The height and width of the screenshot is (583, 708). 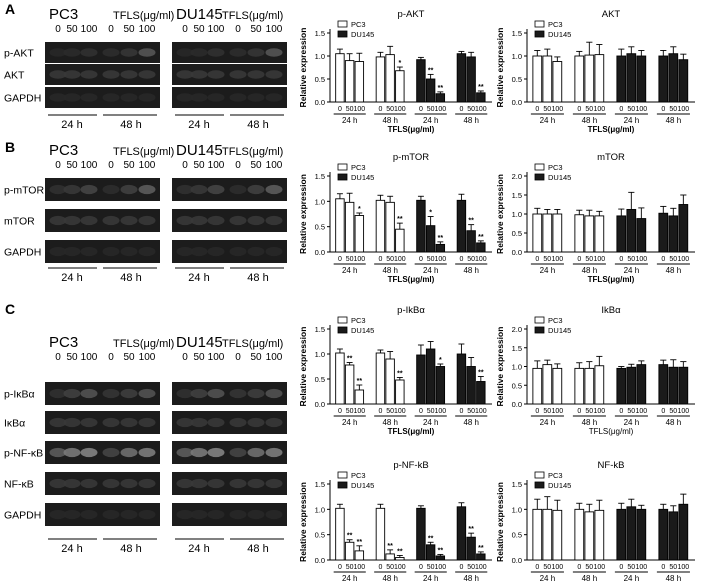 I want to click on legend-label: DU145, so click(x=362, y=34).